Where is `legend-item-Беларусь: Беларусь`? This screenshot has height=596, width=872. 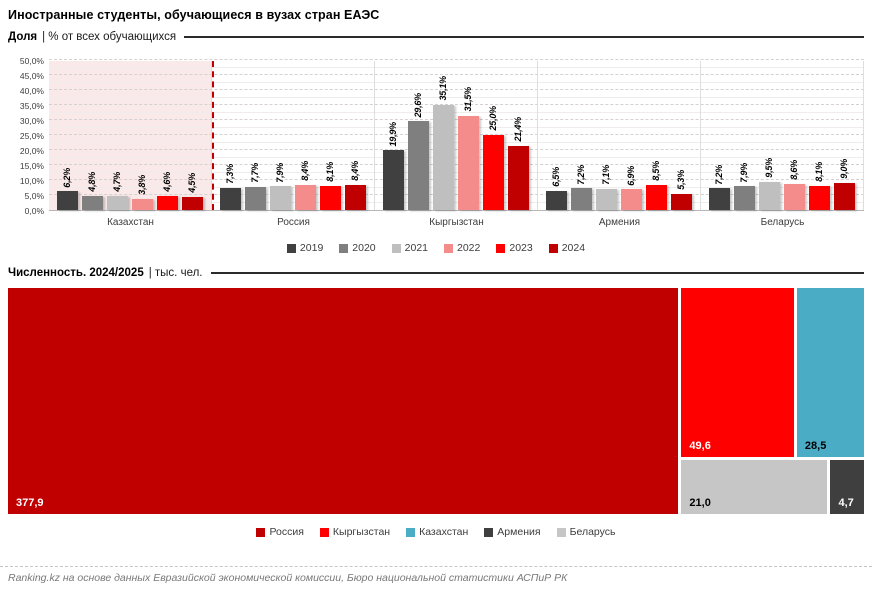 legend-item-Беларусь: Беларусь is located at coordinates (586, 532).